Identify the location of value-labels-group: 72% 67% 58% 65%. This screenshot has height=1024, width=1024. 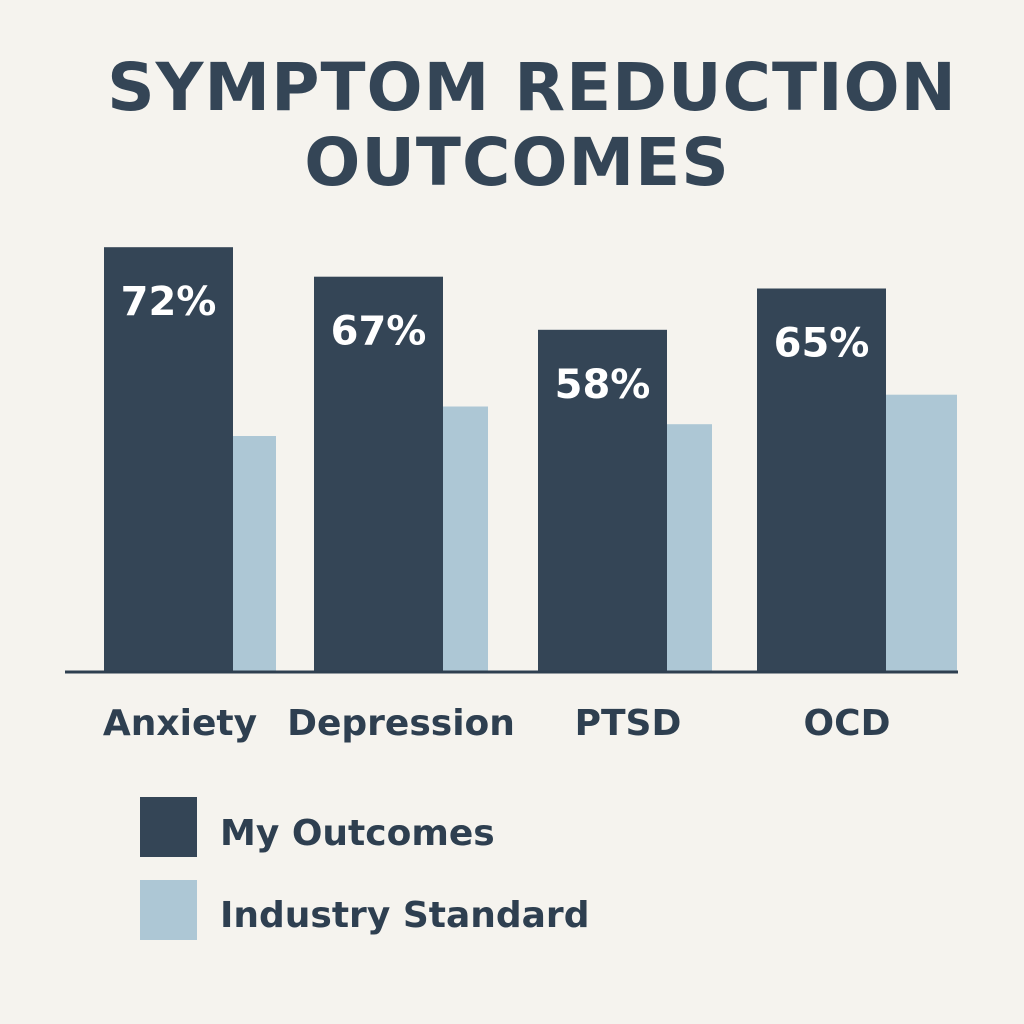
(495, 343).